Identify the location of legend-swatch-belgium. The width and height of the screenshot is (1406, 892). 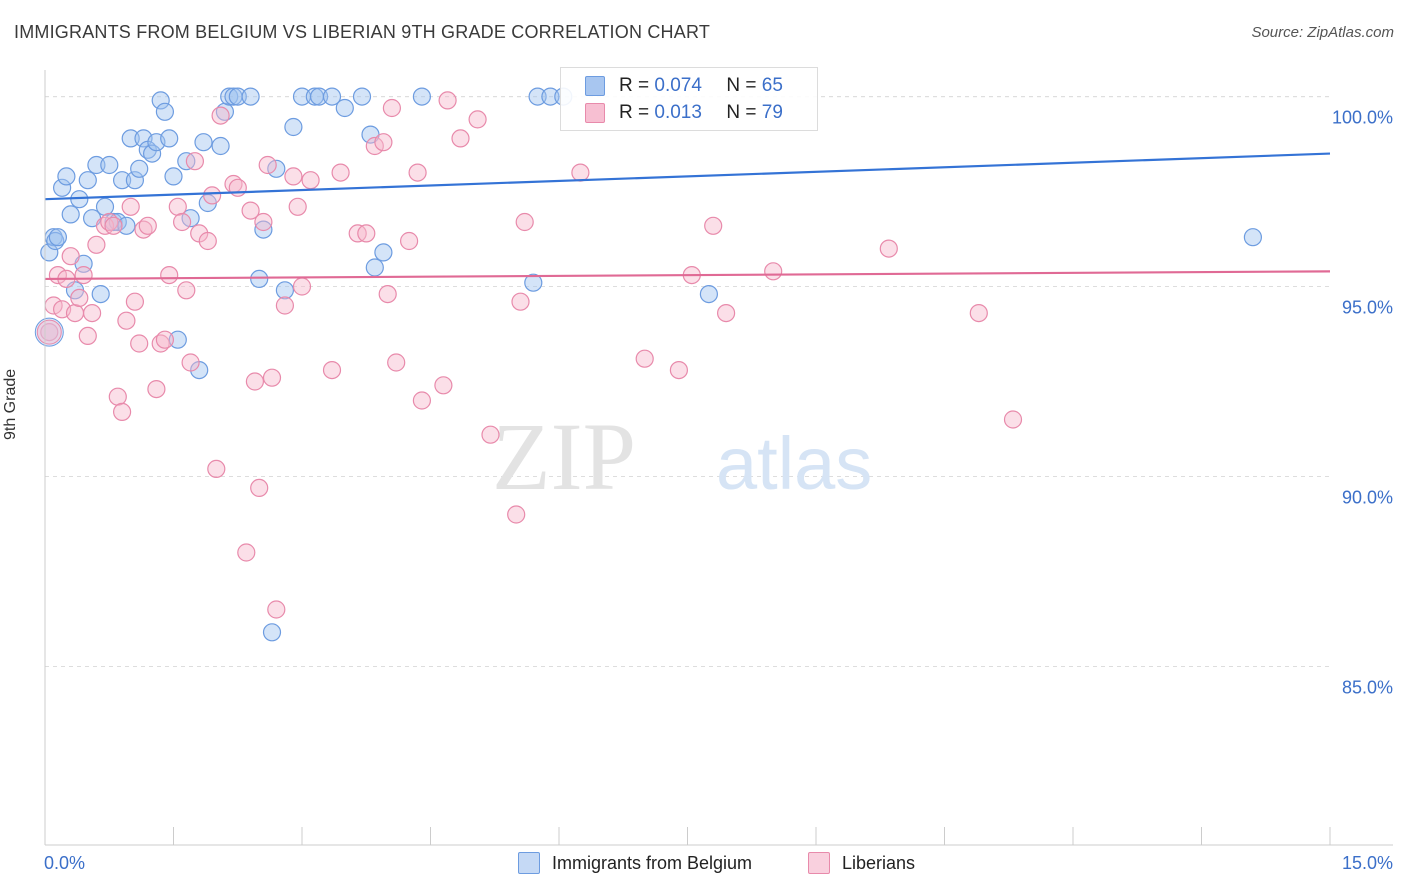
(595, 86).